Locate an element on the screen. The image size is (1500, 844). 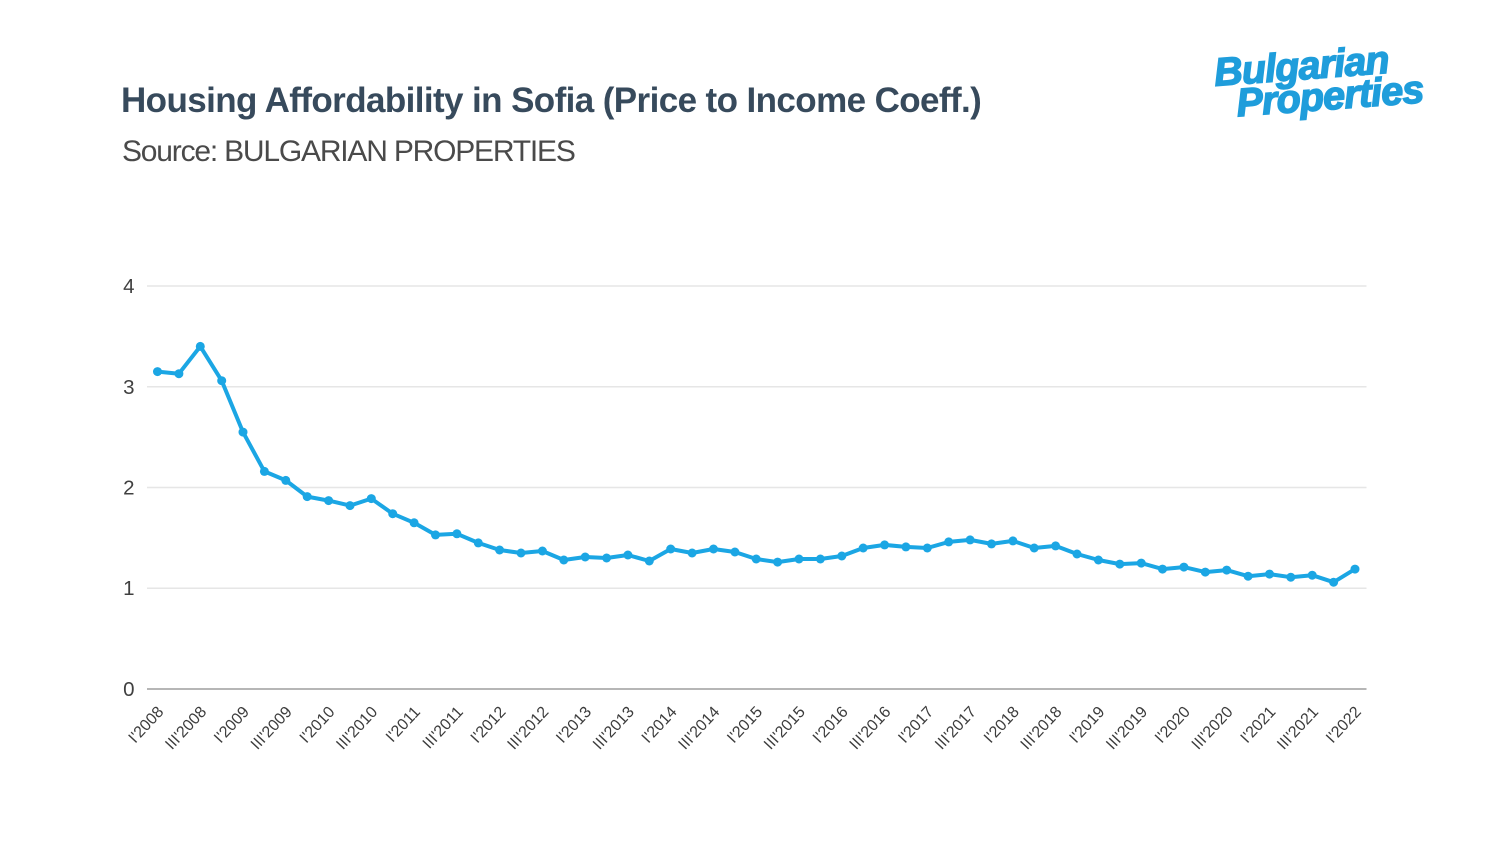
svg-text: III'2008 is located at coordinates (186, 729).